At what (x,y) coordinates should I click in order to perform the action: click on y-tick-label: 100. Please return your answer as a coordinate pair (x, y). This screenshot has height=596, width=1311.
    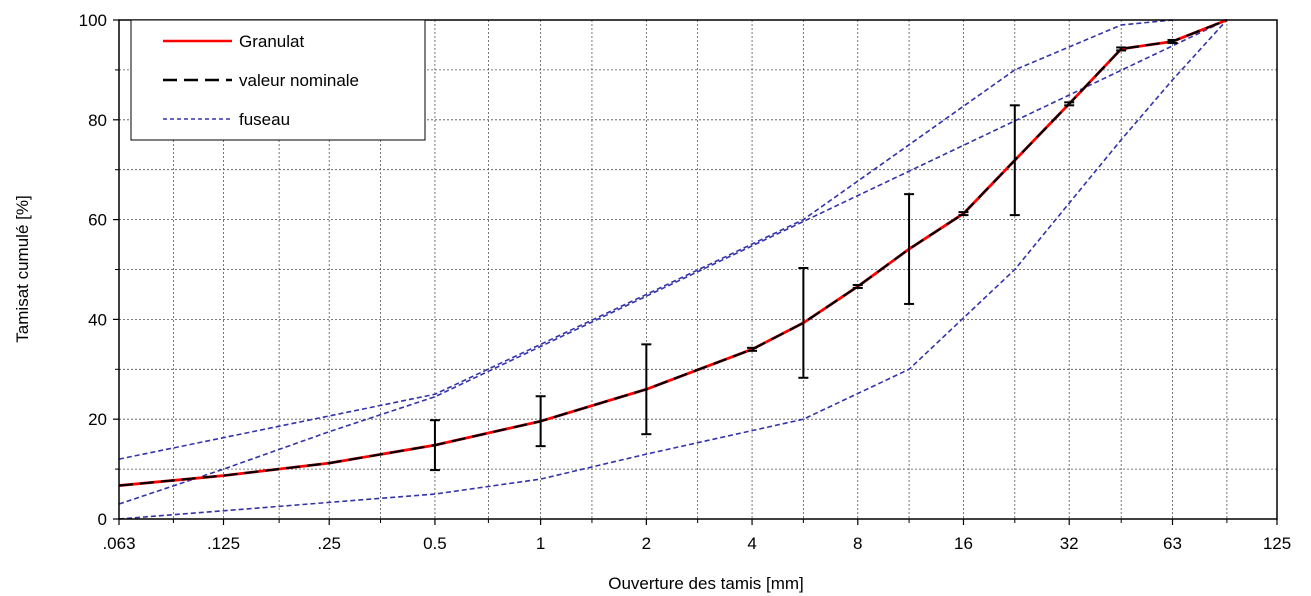
    Looking at the image, I should click on (93, 20).